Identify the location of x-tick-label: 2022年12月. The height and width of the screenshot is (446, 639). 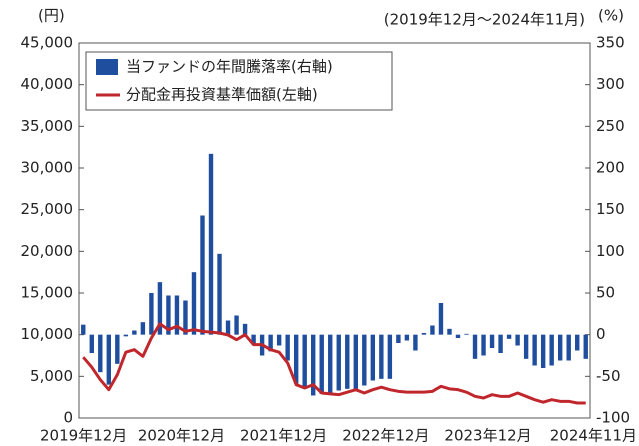
(385, 436).